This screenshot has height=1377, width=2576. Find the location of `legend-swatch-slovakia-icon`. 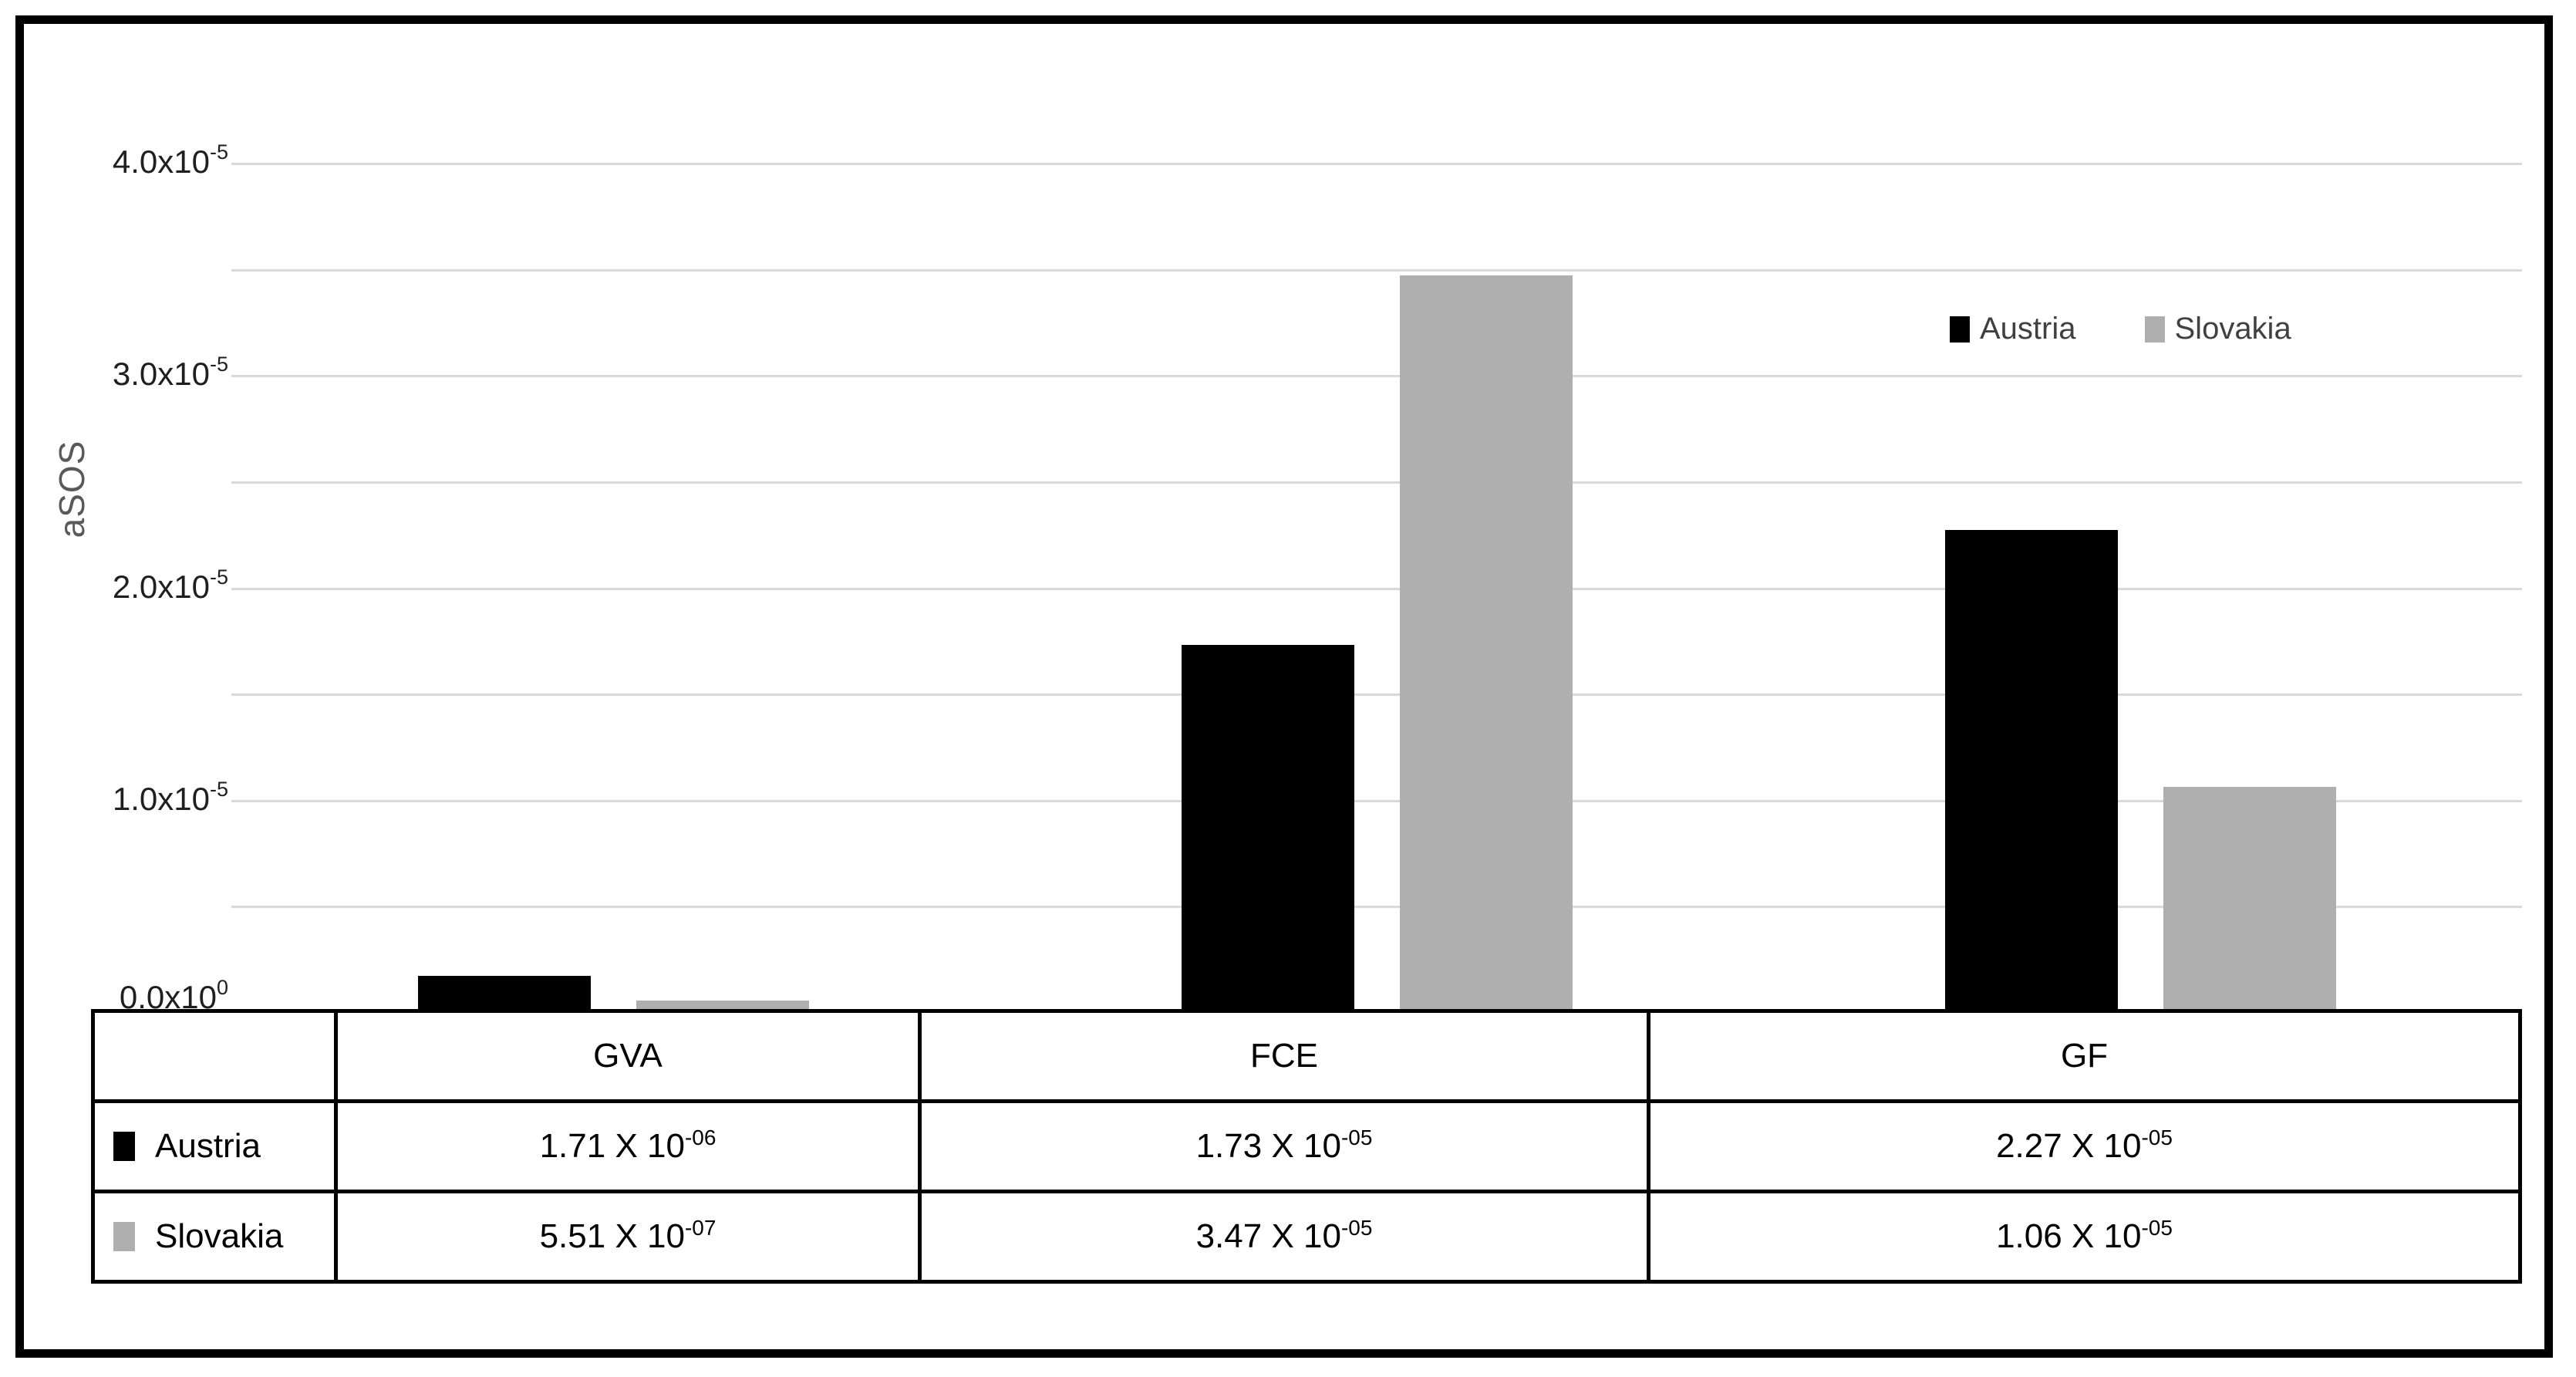

legend-swatch-slovakia-icon is located at coordinates (2154, 329).